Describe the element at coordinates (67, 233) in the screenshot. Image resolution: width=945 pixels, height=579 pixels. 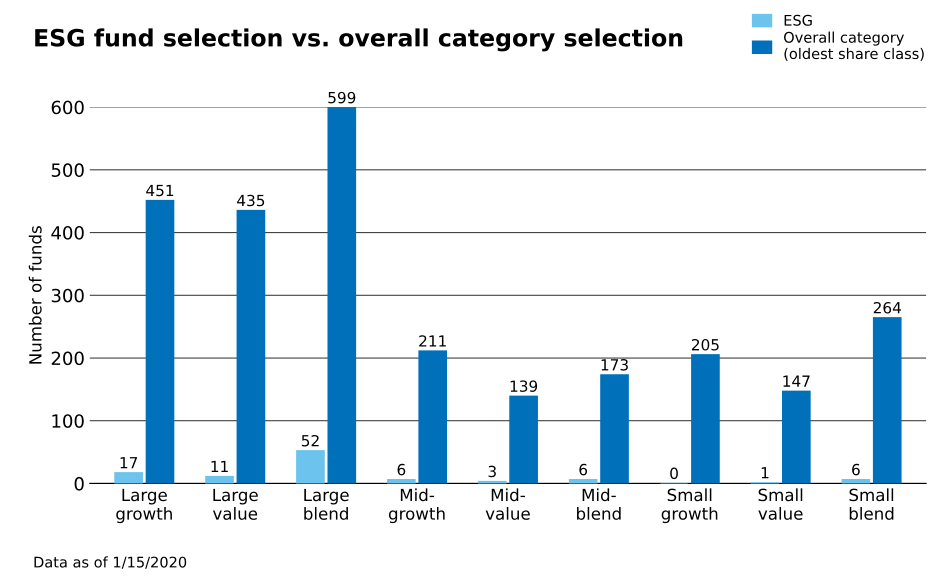
I see `y-tick-label: 400` at that location.